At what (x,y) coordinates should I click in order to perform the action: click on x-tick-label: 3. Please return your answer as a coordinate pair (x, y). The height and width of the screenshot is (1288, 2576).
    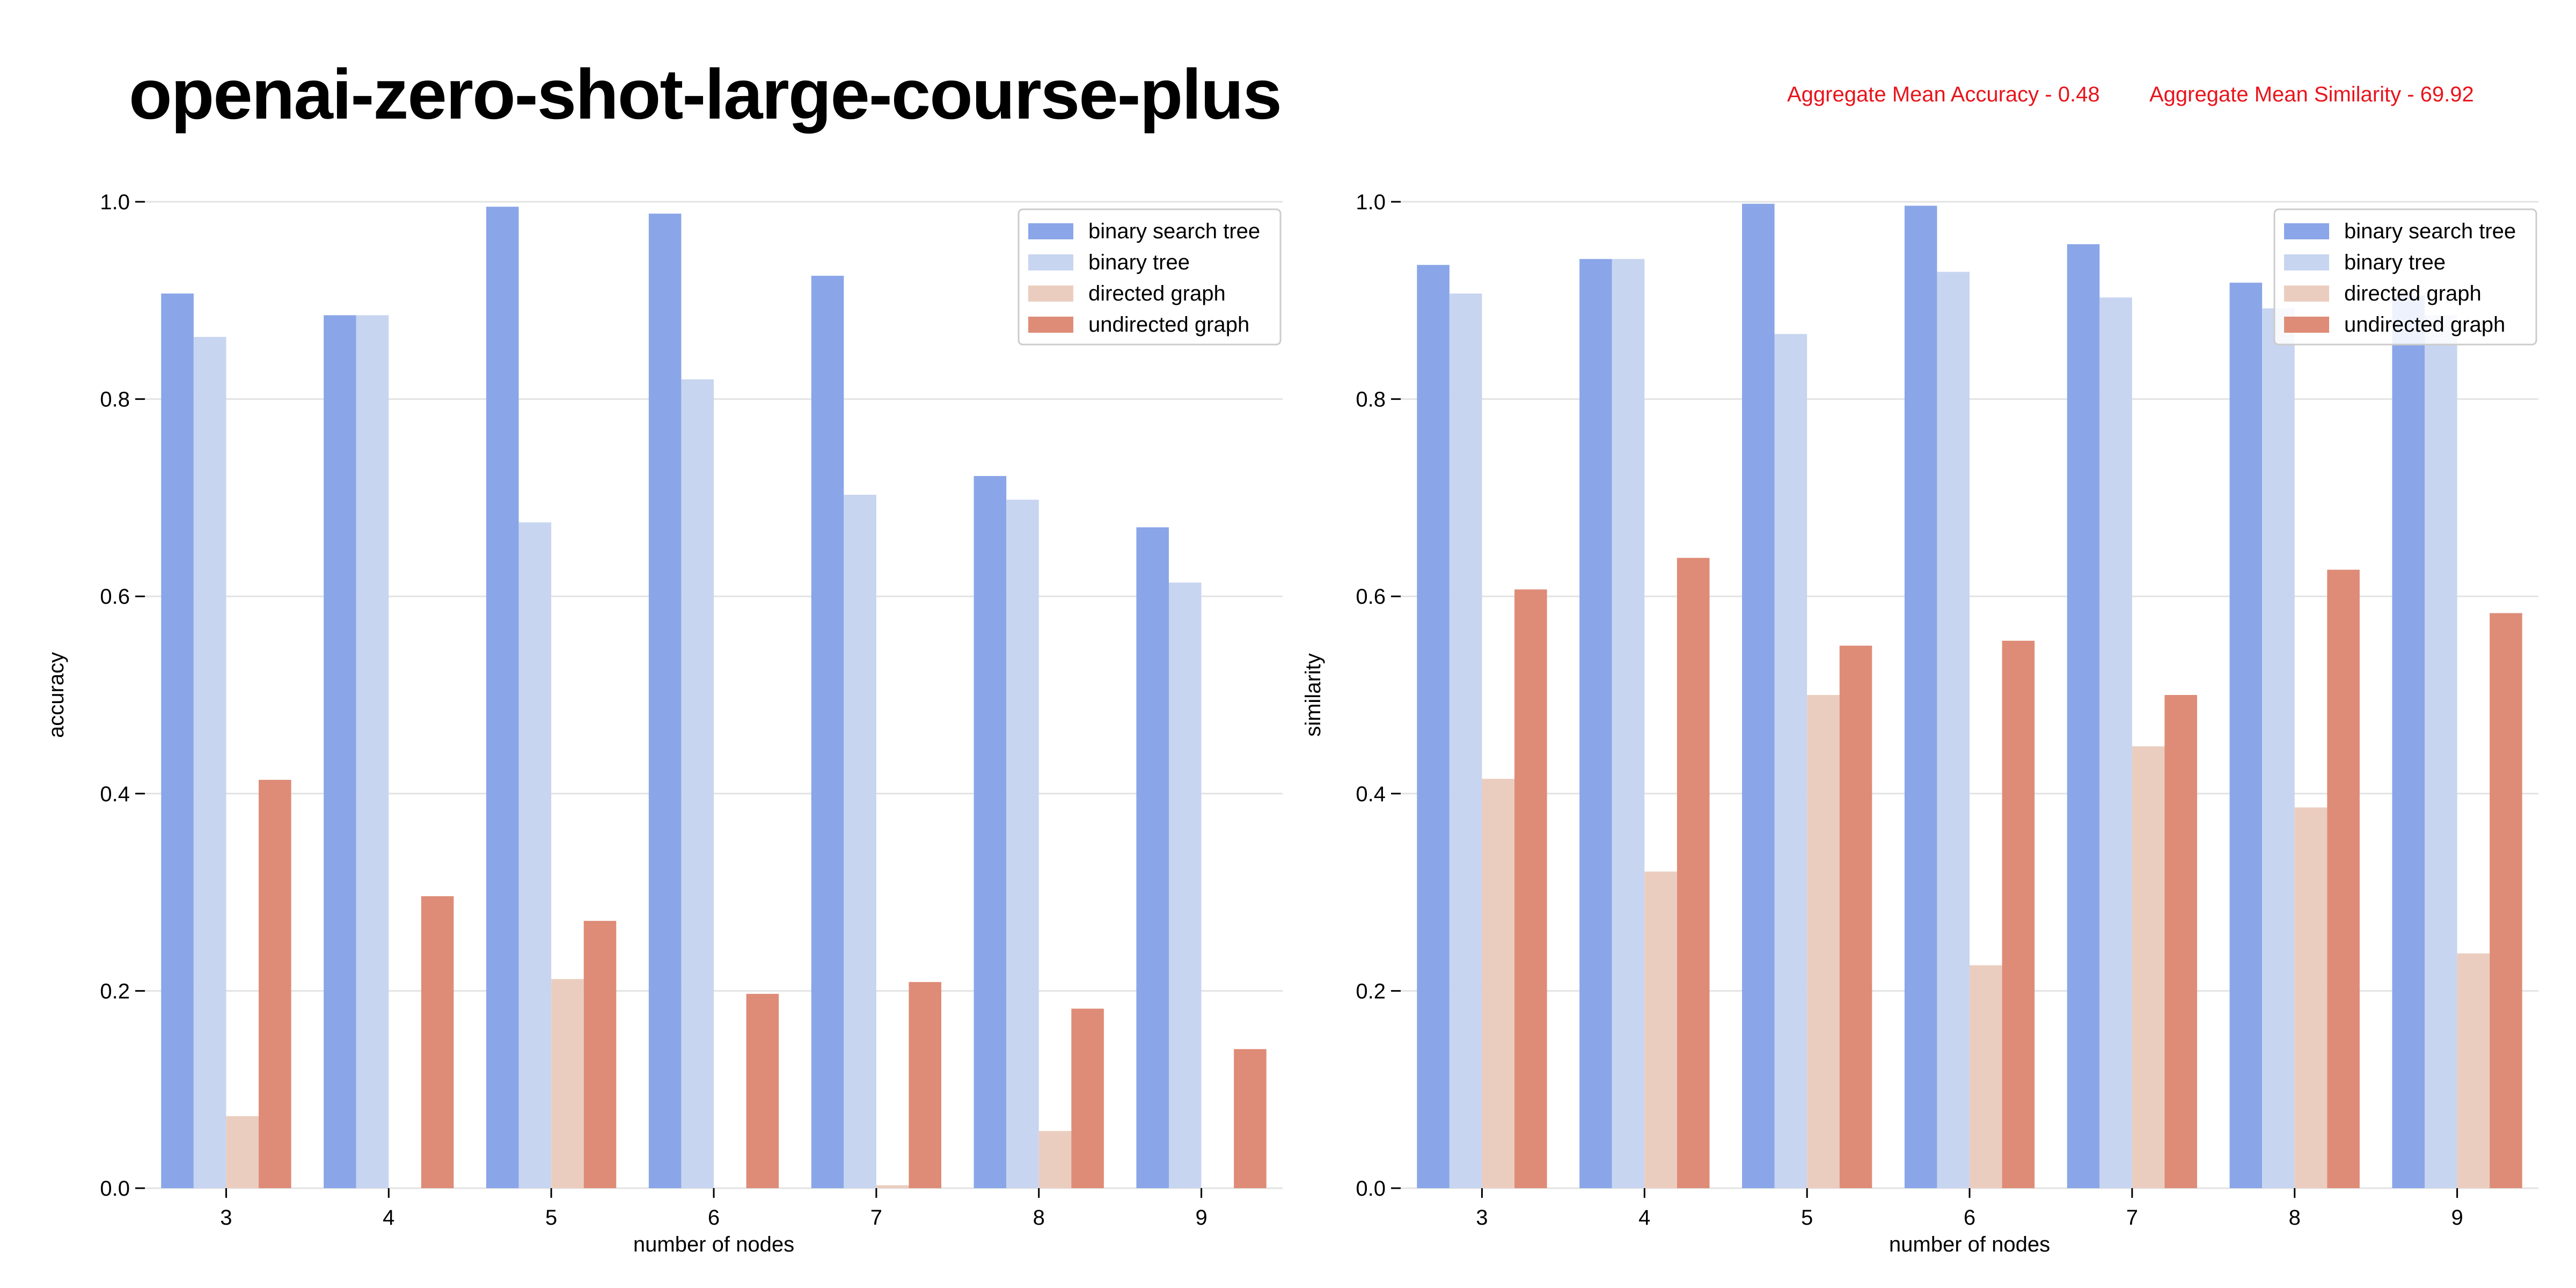
    Looking at the image, I should click on (1482, 1218).